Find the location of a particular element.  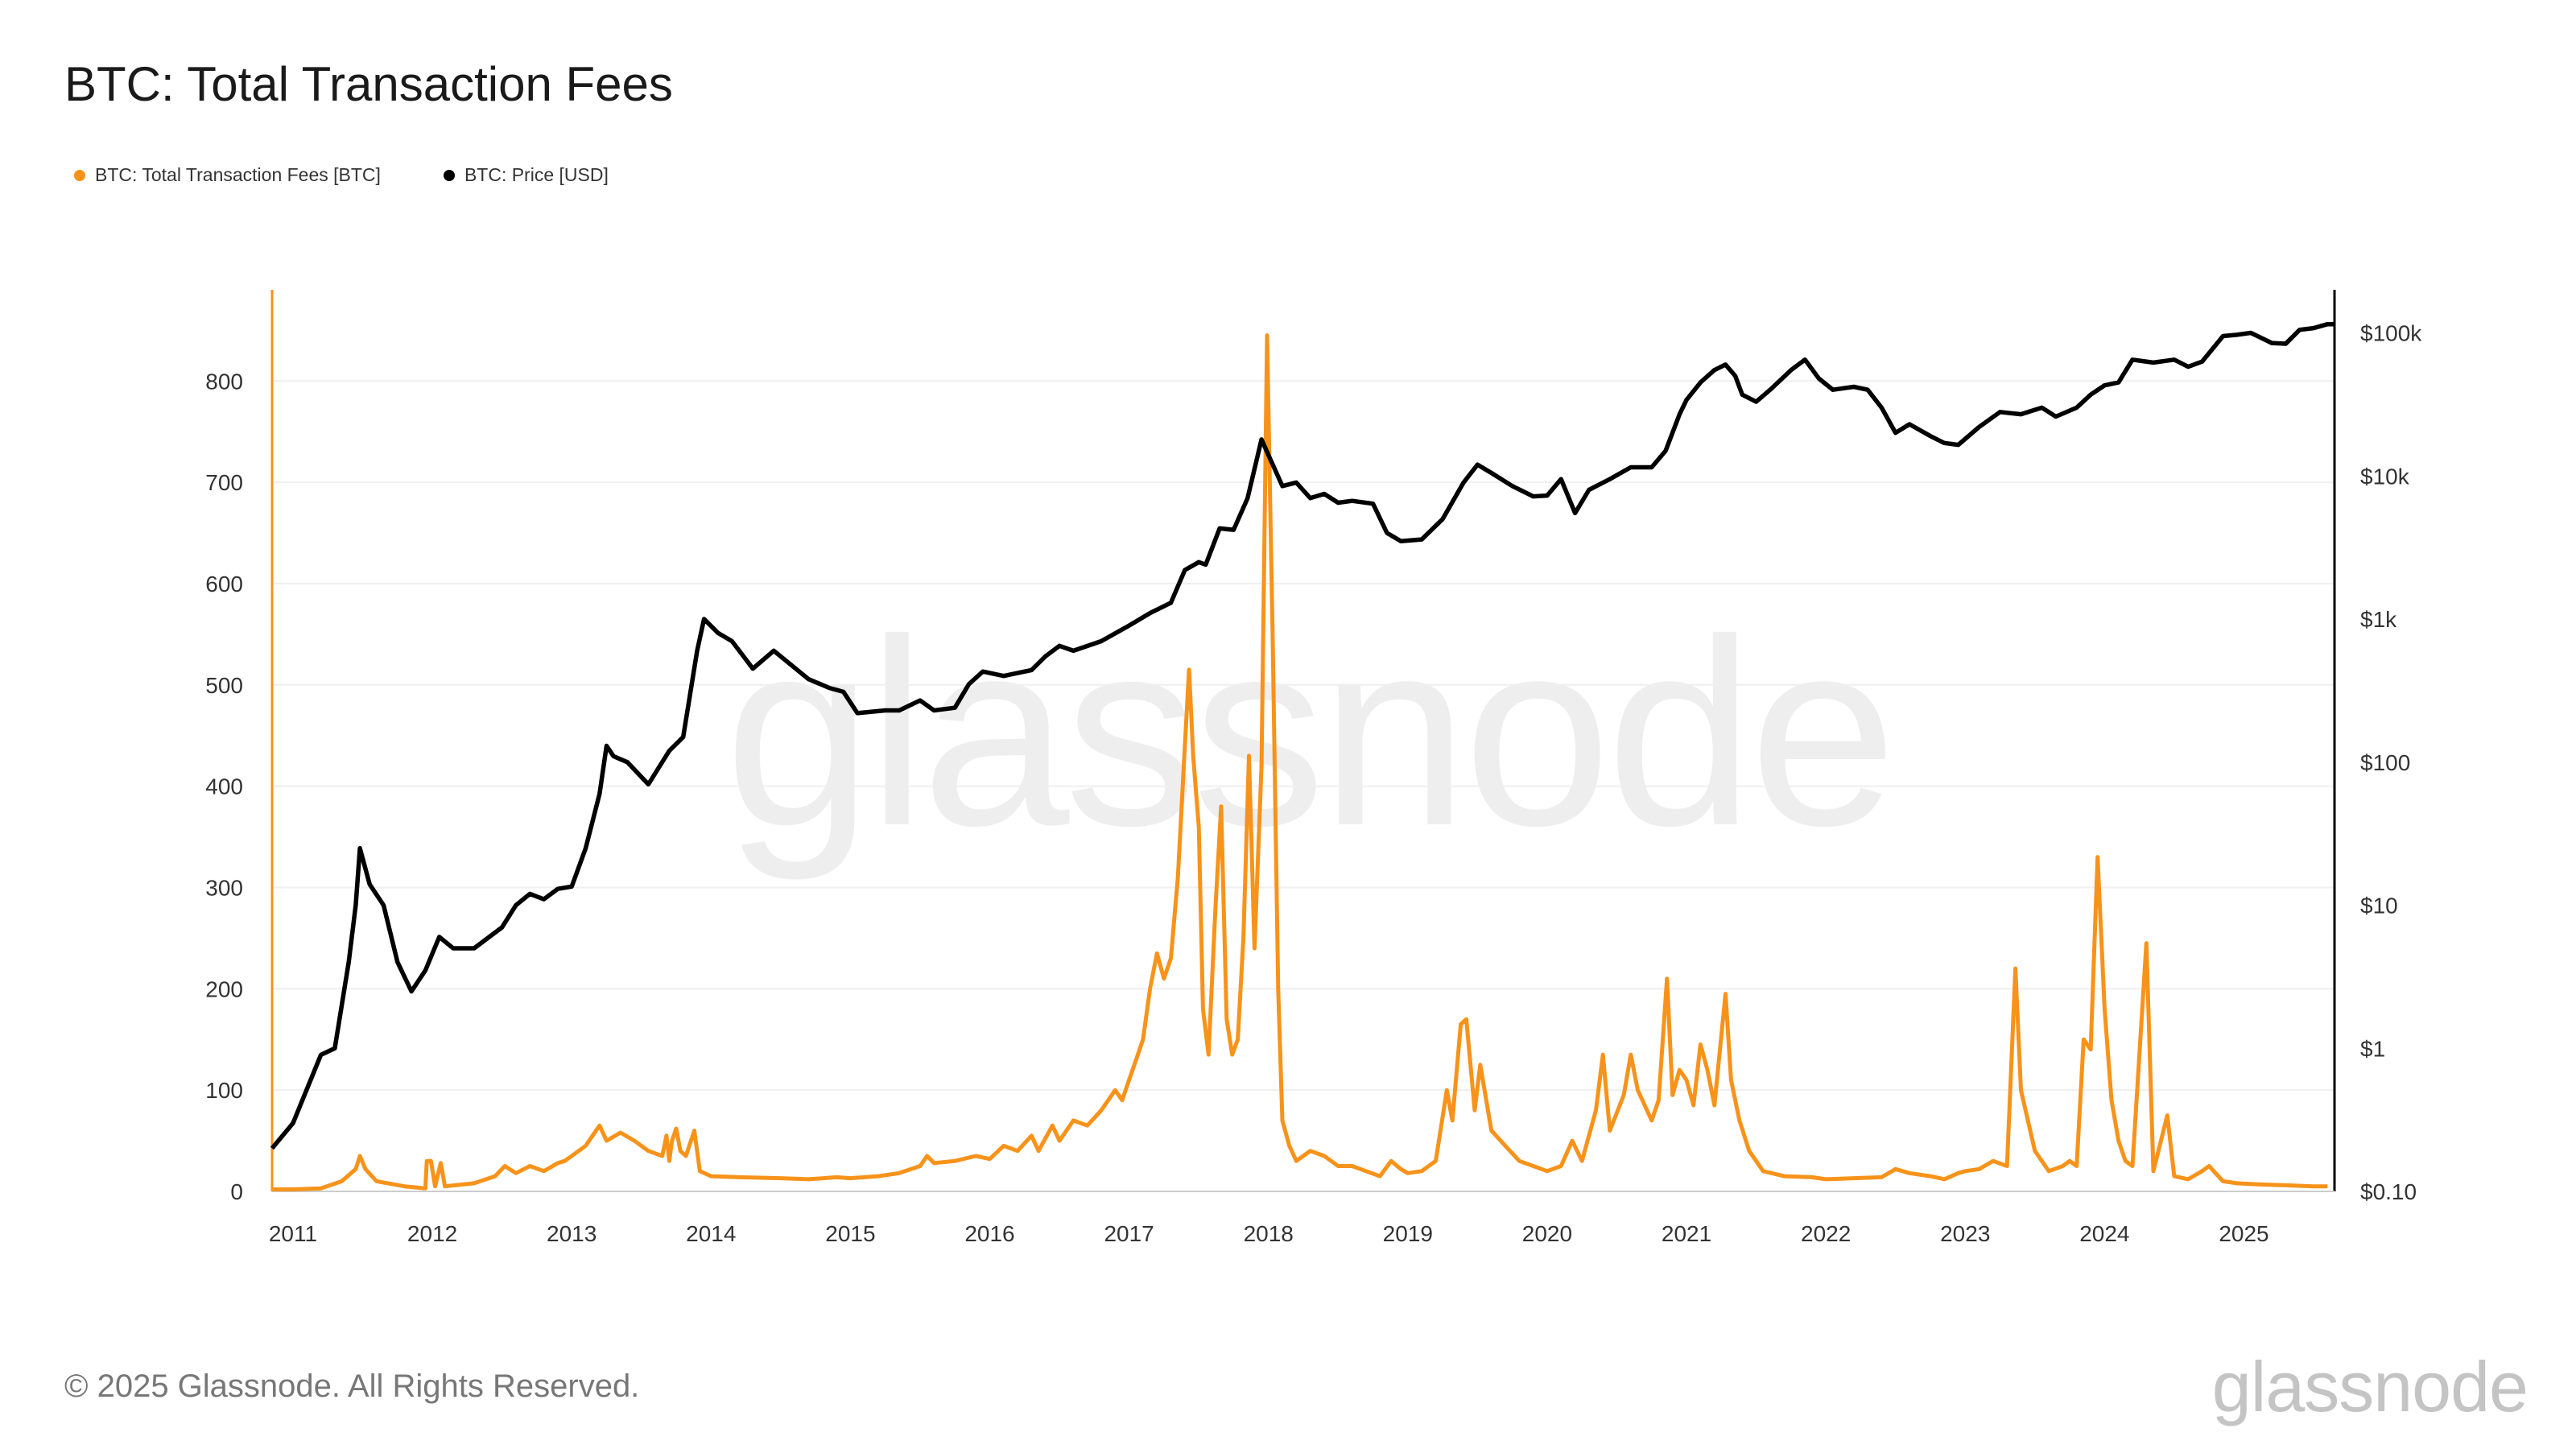

x-tick-label: 2020 is located at coordinates (1547, 1233).